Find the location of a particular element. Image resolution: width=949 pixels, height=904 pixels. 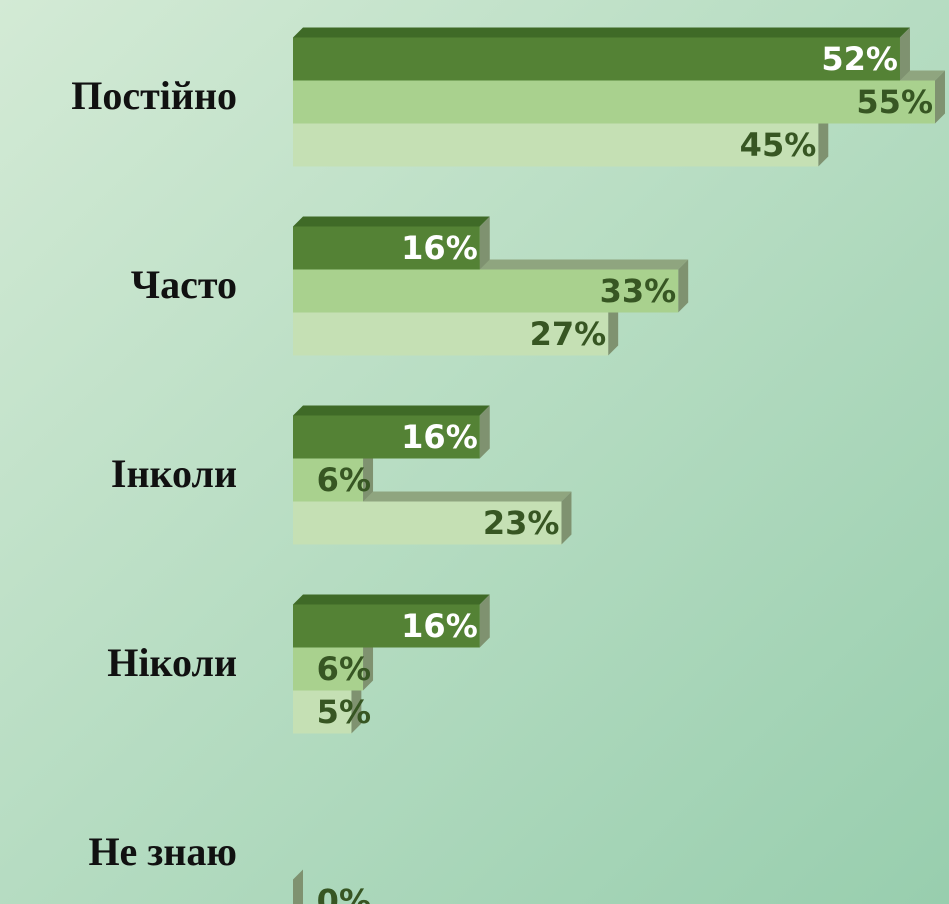

value-label: 0% is located at coordinates (344, 893).